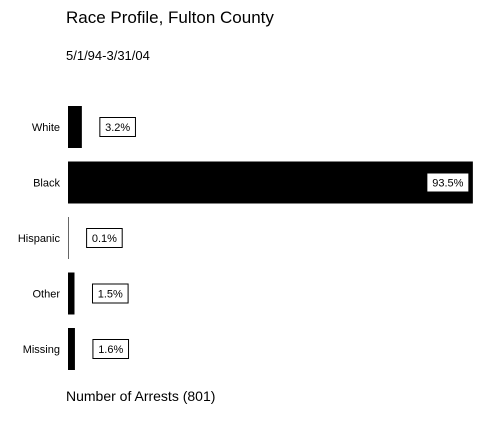  I want to click on category-label-other: Other, so click(46, 295).